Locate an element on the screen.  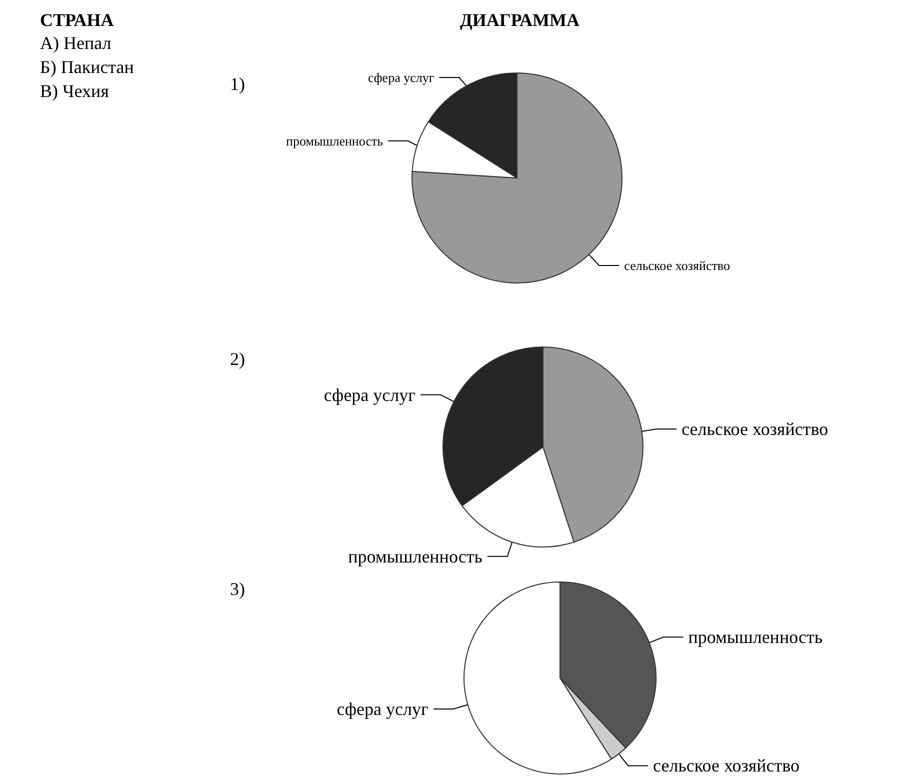
text: ДИАГРАММА is located at coordinates (520, 20).